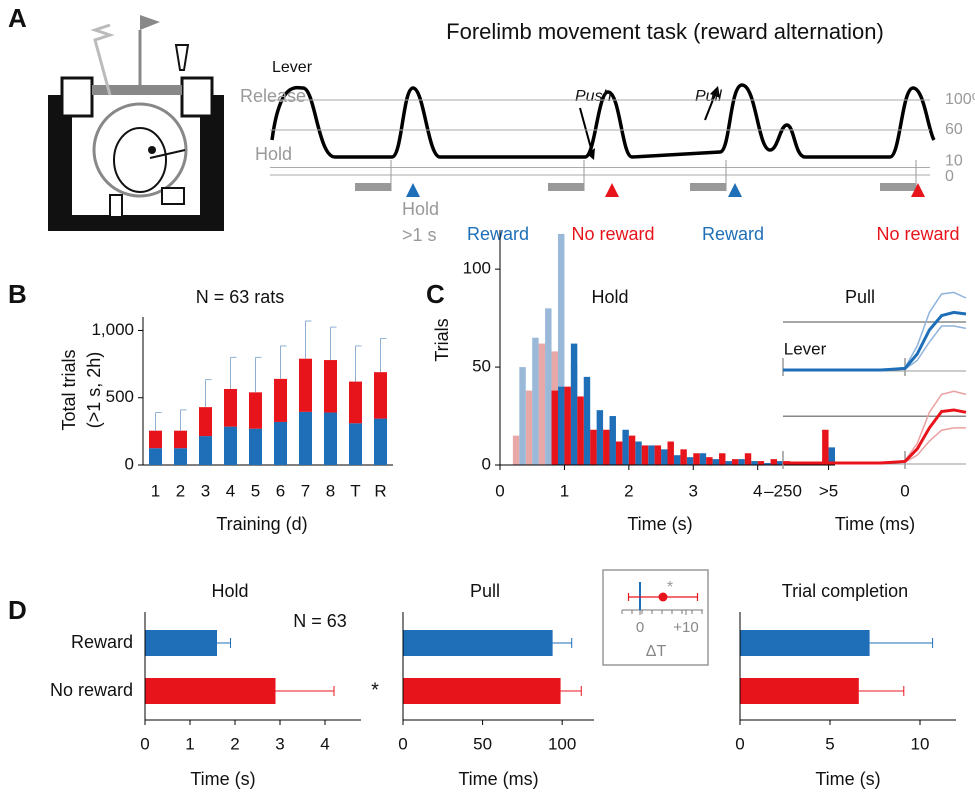  Describe the element at coordinates (69, 389) in the screenshot. I see `y-axis-label: Total trials` at that location.